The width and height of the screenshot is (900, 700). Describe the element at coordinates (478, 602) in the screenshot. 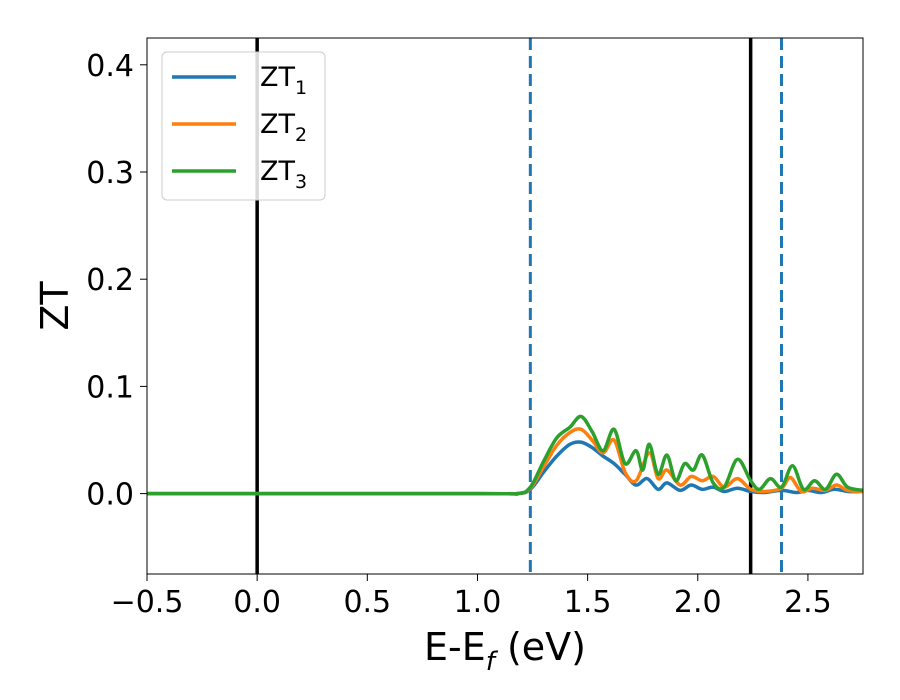

I see `x-tick-label: 1.0` at that location.